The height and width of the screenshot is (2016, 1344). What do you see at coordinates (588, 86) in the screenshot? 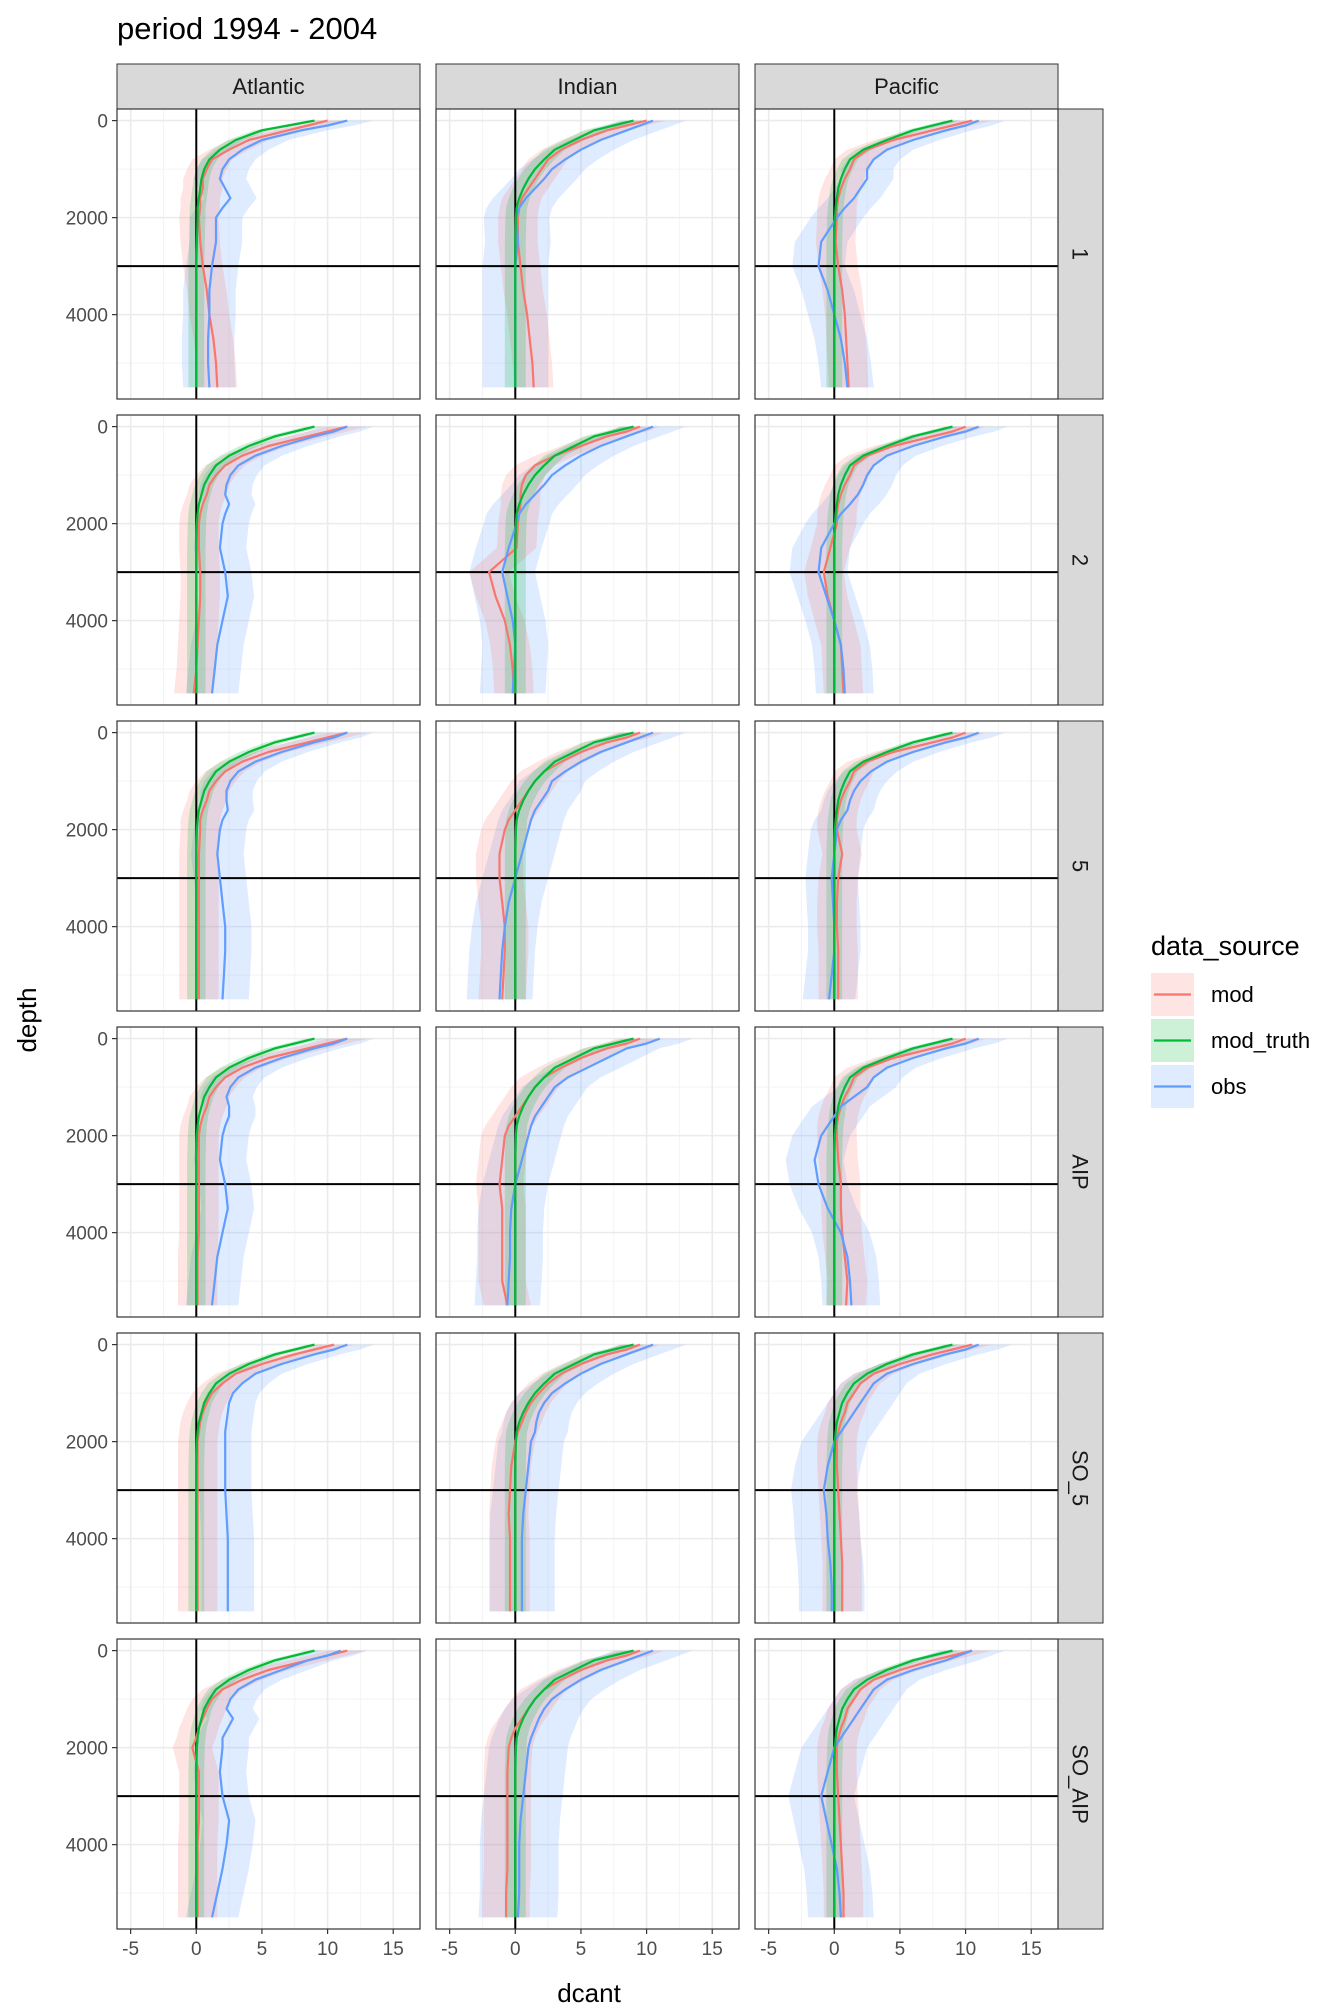
I see `facet-label-indian: Indian` at bounding box center [588, 86].